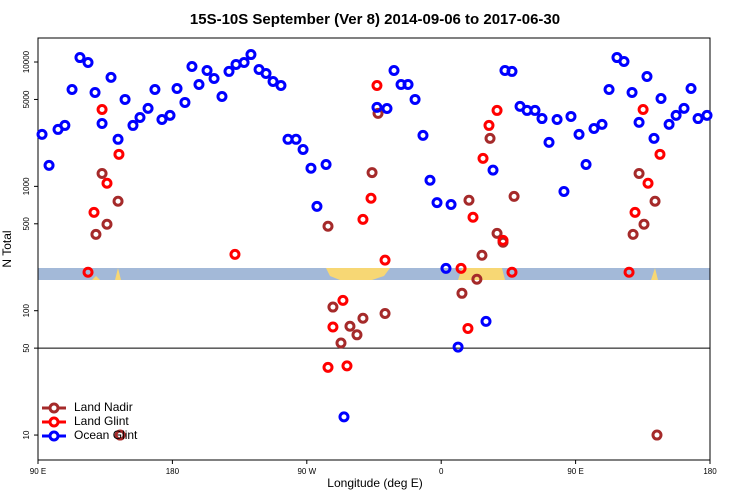 The image size is (750, 500). What do you see at coordinates (375, 274) in the screenshot?
I see `land-mask` at bounding box center [375, 274].